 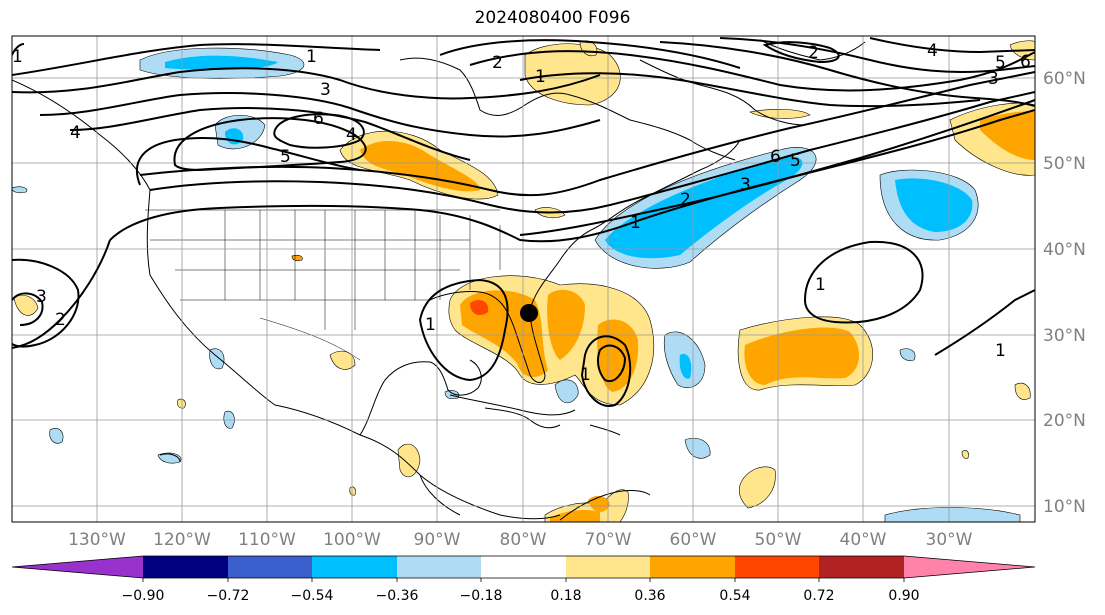 I want to click on colorbar, so click(x=523, y=568).